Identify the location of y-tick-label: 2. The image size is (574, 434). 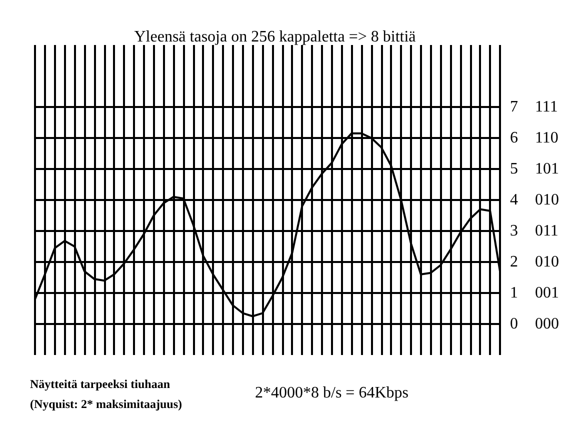
(514, 262).